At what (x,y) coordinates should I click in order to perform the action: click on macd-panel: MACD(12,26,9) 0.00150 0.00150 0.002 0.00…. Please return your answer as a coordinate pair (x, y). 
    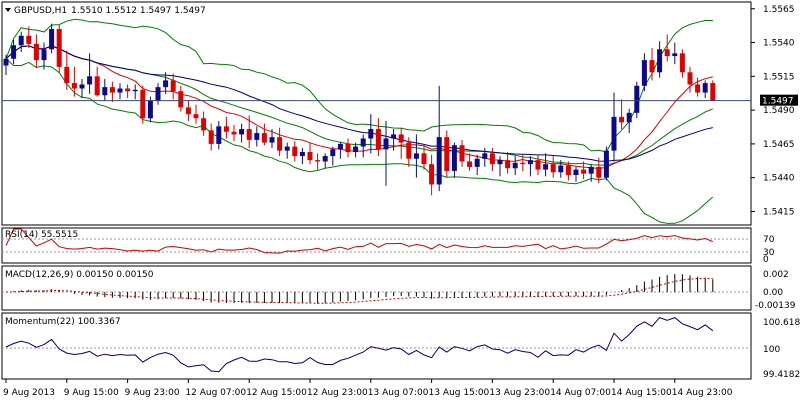
    Looking at the image, I should click on (398, 288).